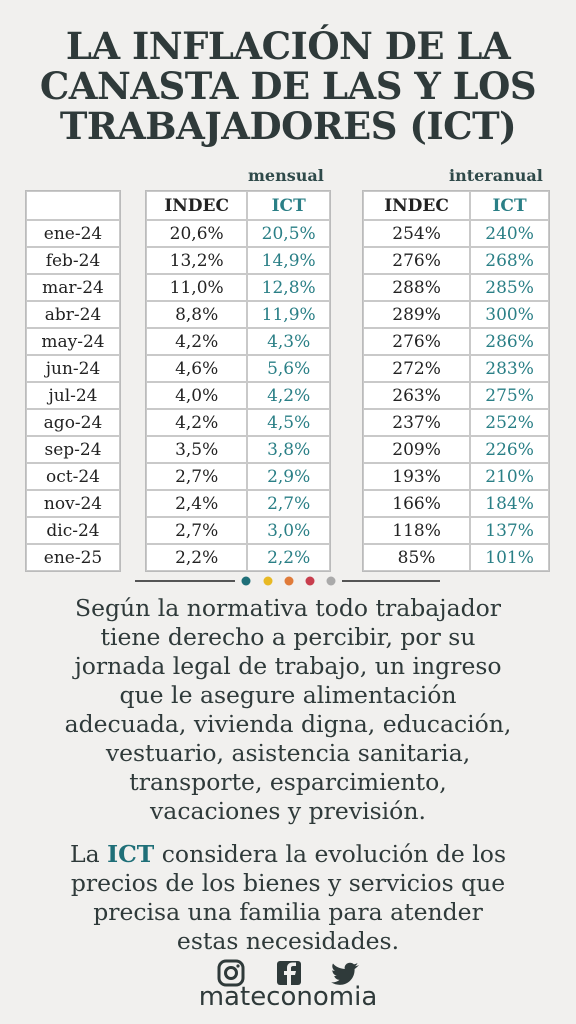 The image size is (576, 1024). I want to click on cell: 240%, so click(509, 233).